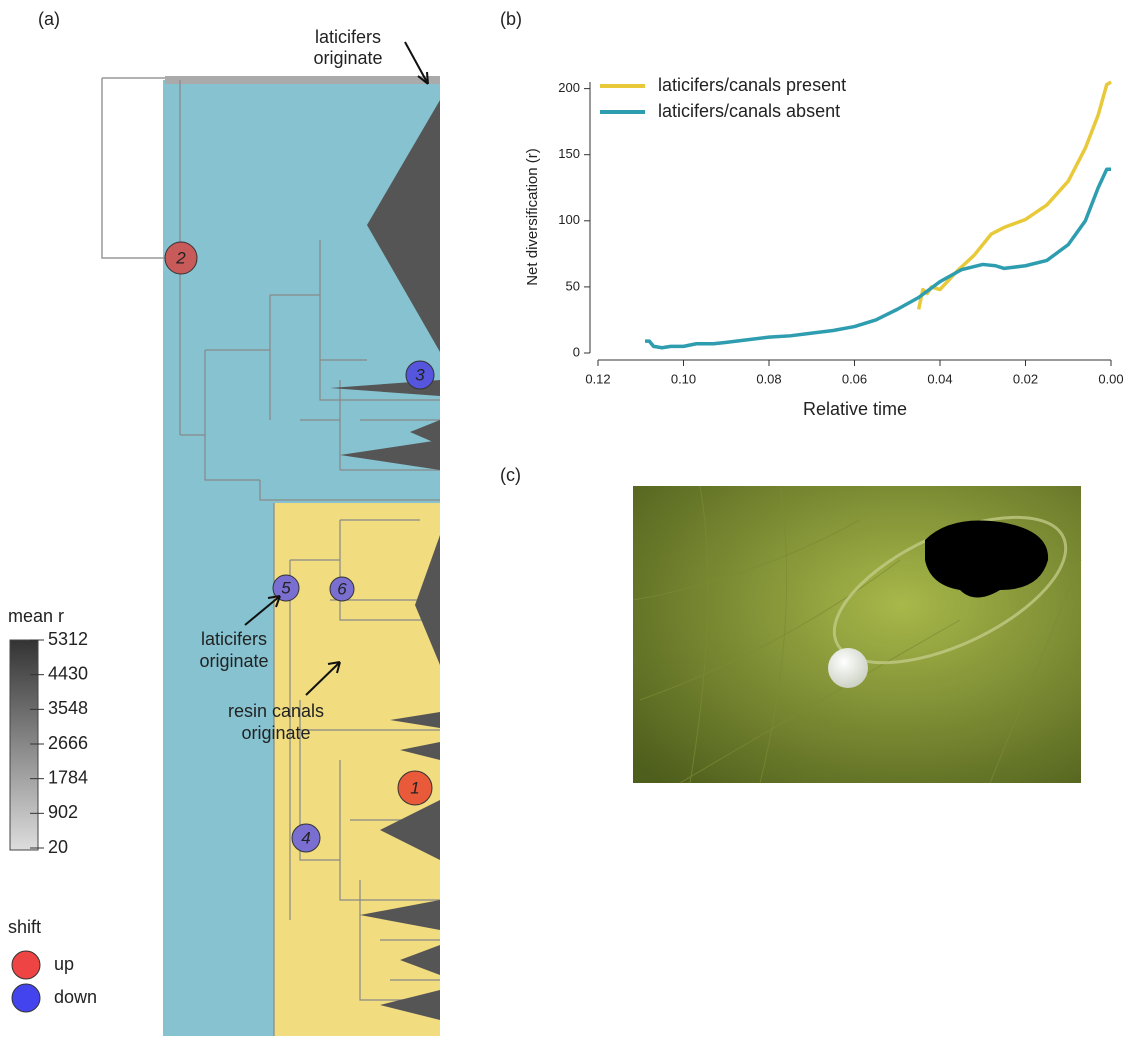 Image resolution: width=1130 pixels, height=1041 pixels. Describe the element at coordinates (854, 378) in the screenshot. I see `x-tick-label: 0.06` at that location.